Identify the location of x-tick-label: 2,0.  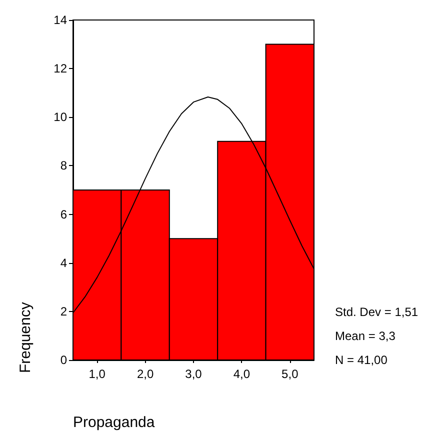
(145, 374).